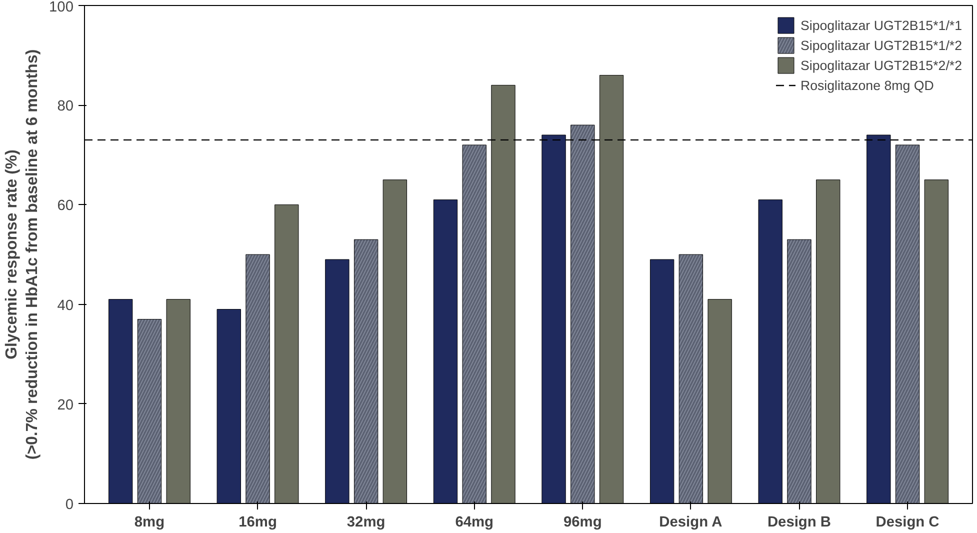 The height and width of the screenshot is (533, 977). Describe the element at coordinates (61, 8) in the screenshot. I see `y-tick-label: 100` at that location.